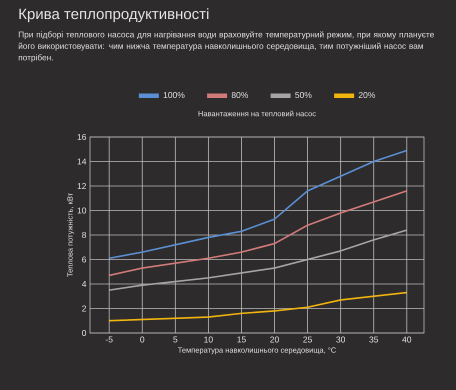 This screenshot has height=390, width=456. What do you see at coordinates (82, 161) in the screenshot?
I see `y-tick-label: 14` at bounding box center [82, 161].